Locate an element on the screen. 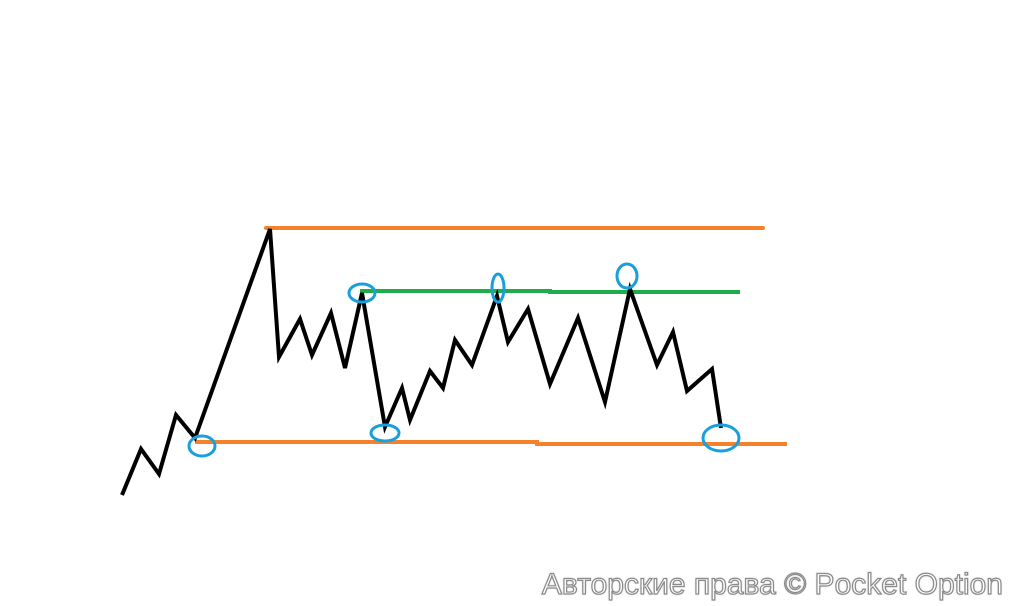 Image resolution: width=1015 pixels, height=606 pixels. mid-resistance-line is located at coordinates (550, 291).